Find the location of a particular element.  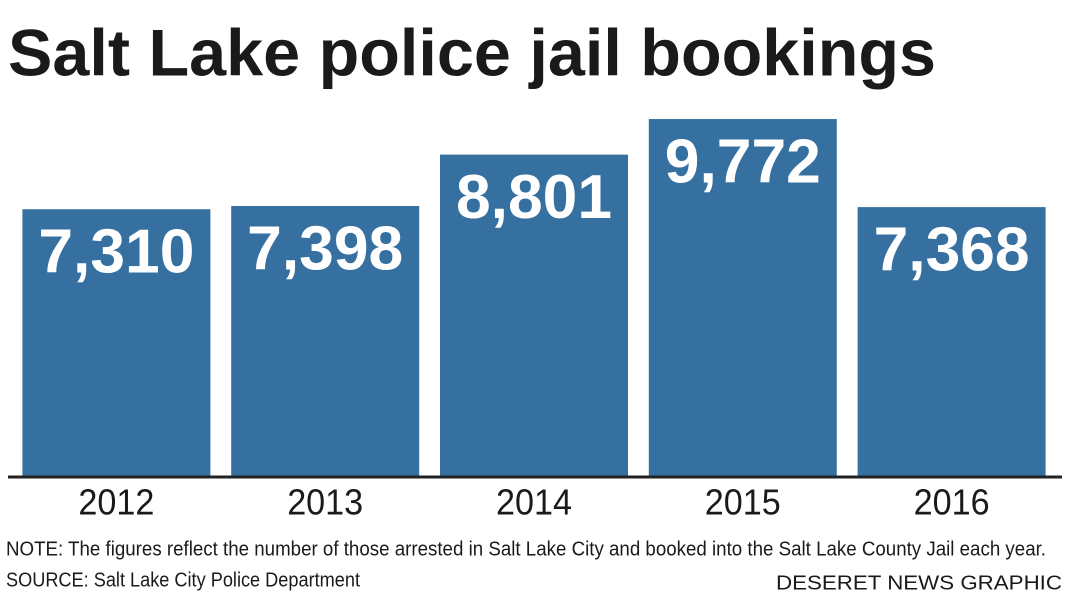

value-label: 7,368 is located at coordinates (952, 249).